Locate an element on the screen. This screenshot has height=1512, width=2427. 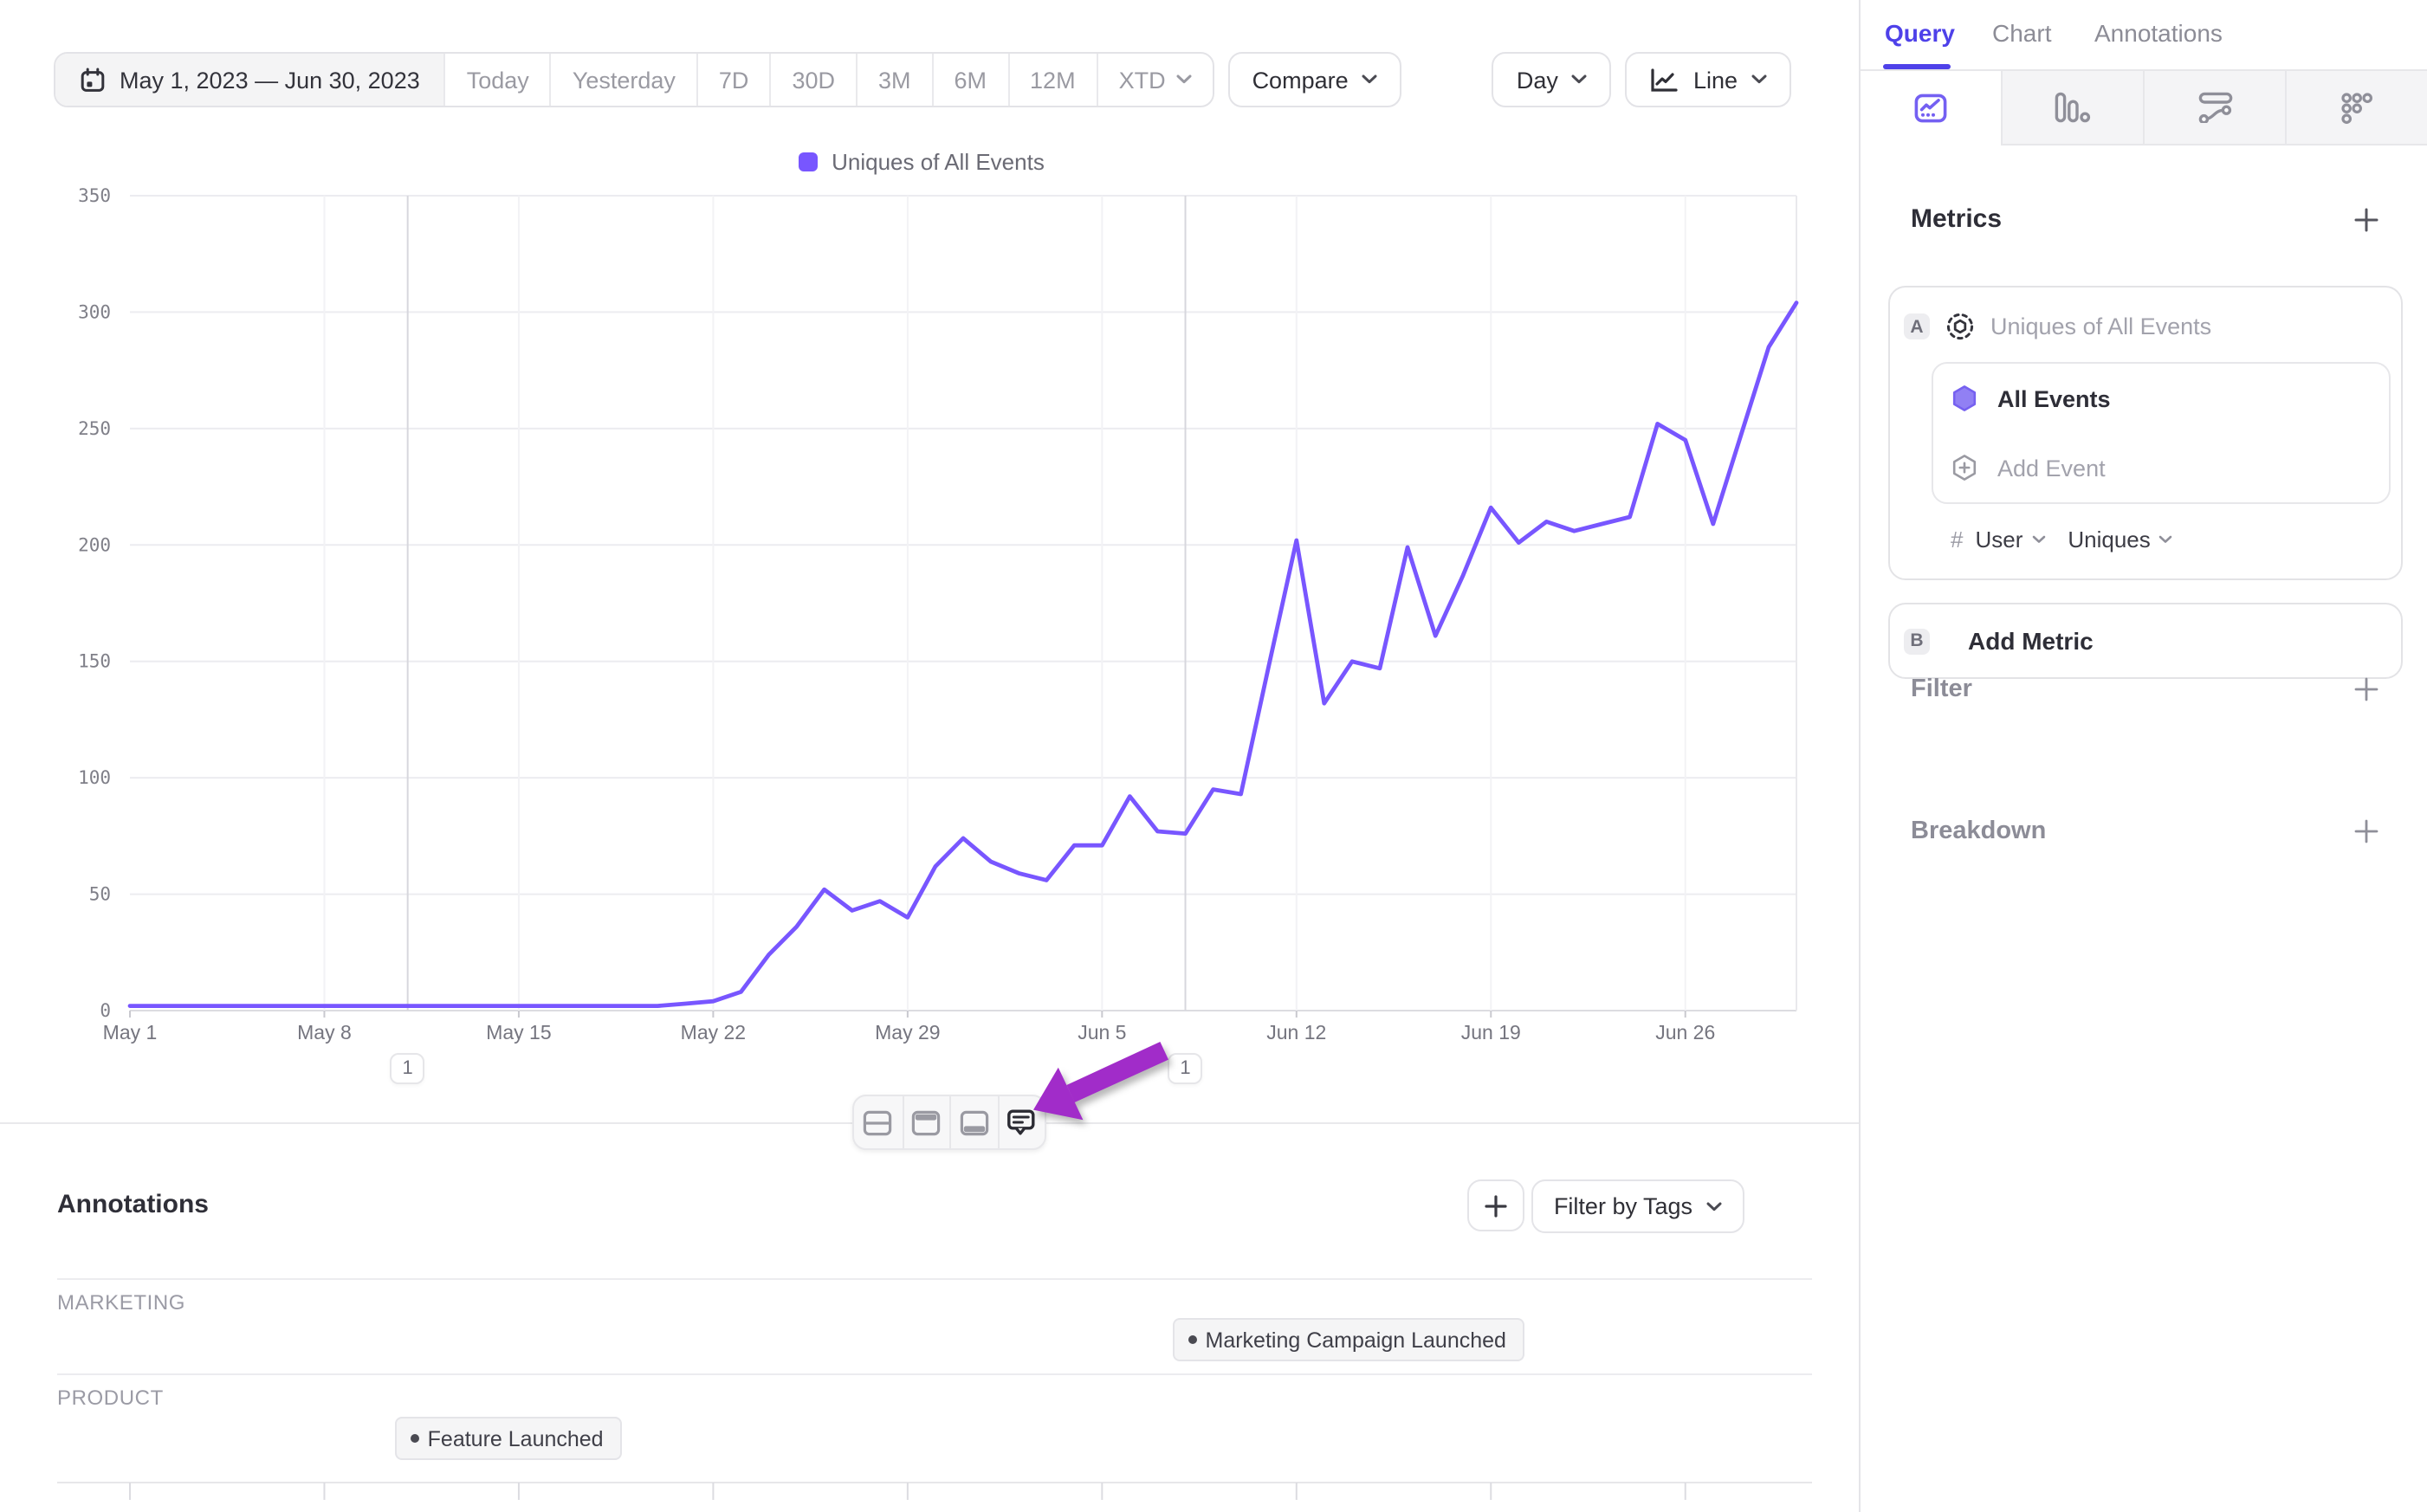
metric-a-selectors: # User Uniques is located at coordinates (2176, 539).